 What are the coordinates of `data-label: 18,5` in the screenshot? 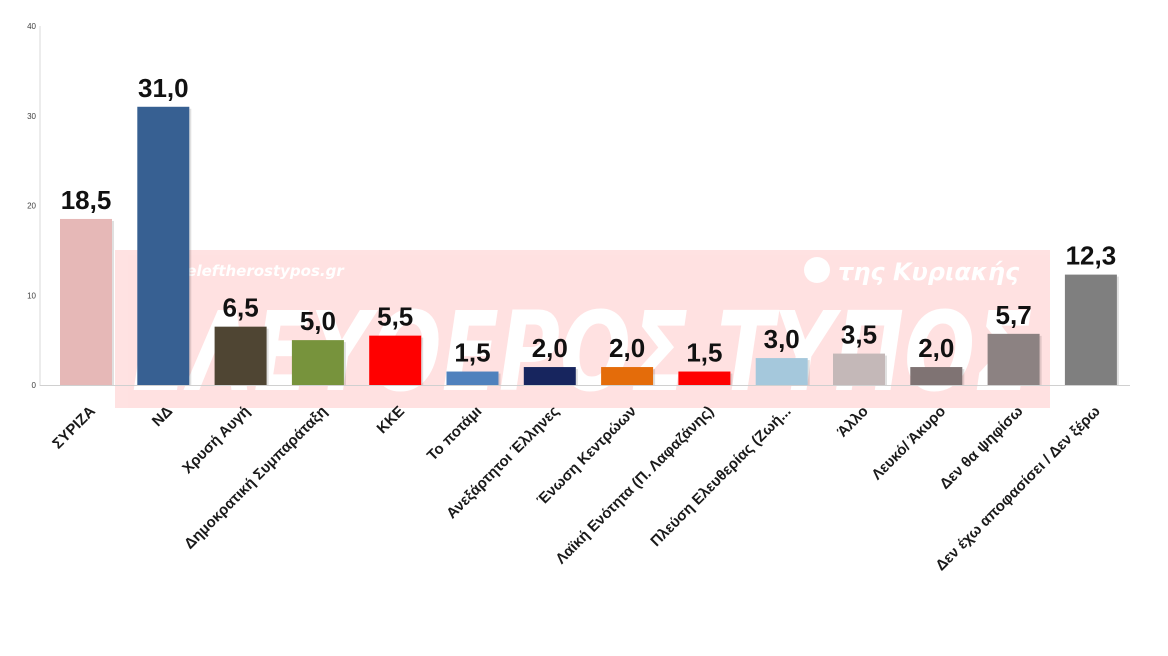 It's located at (86, 200).